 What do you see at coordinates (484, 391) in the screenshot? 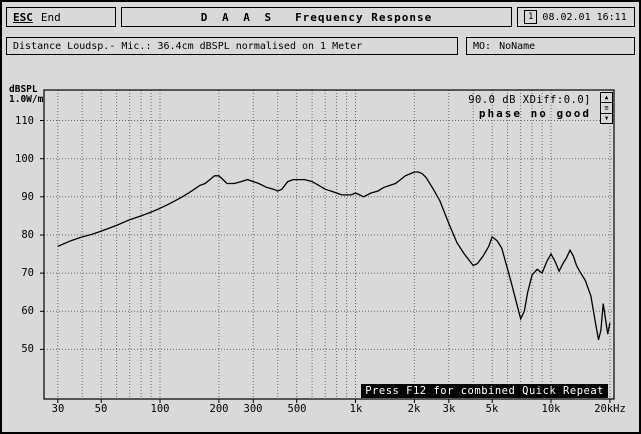
I see `f12-hint-banner: Press F12 for combined Quick Repeat` at bounding box center [484, 391].